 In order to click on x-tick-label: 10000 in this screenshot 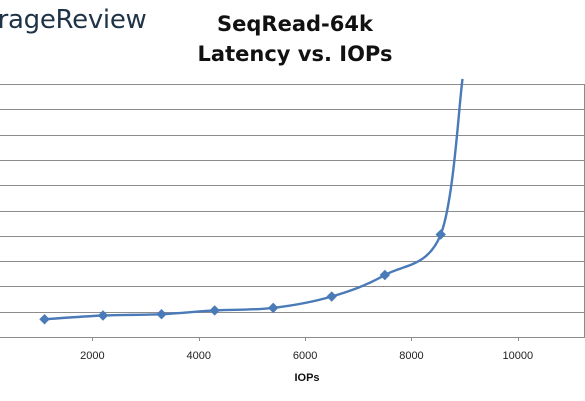, I will do `click(518, 356)`.